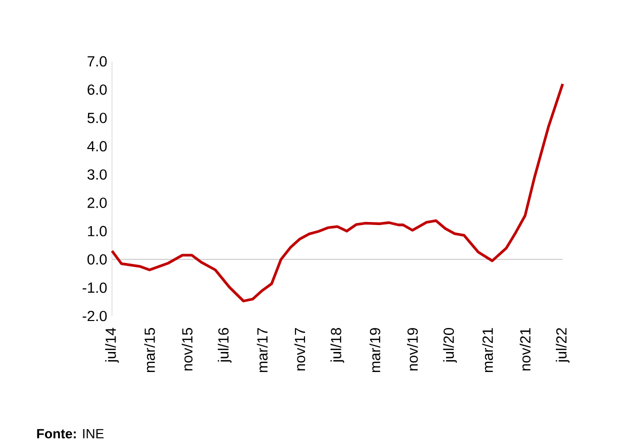  I want to click on y-tick-label: -2.0, so click(94, 316).